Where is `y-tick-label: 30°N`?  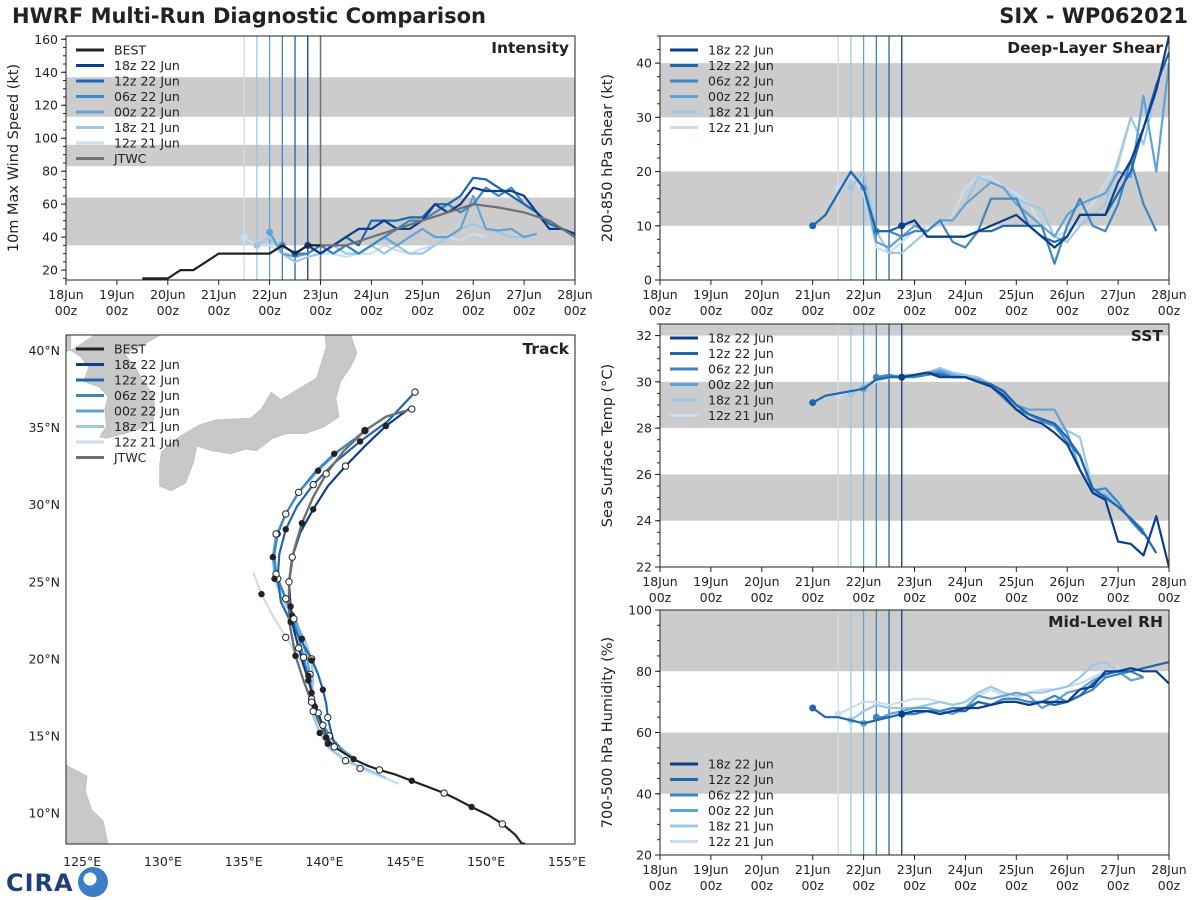 y-tick-label: 30°N is located at coordinates (44, 504).